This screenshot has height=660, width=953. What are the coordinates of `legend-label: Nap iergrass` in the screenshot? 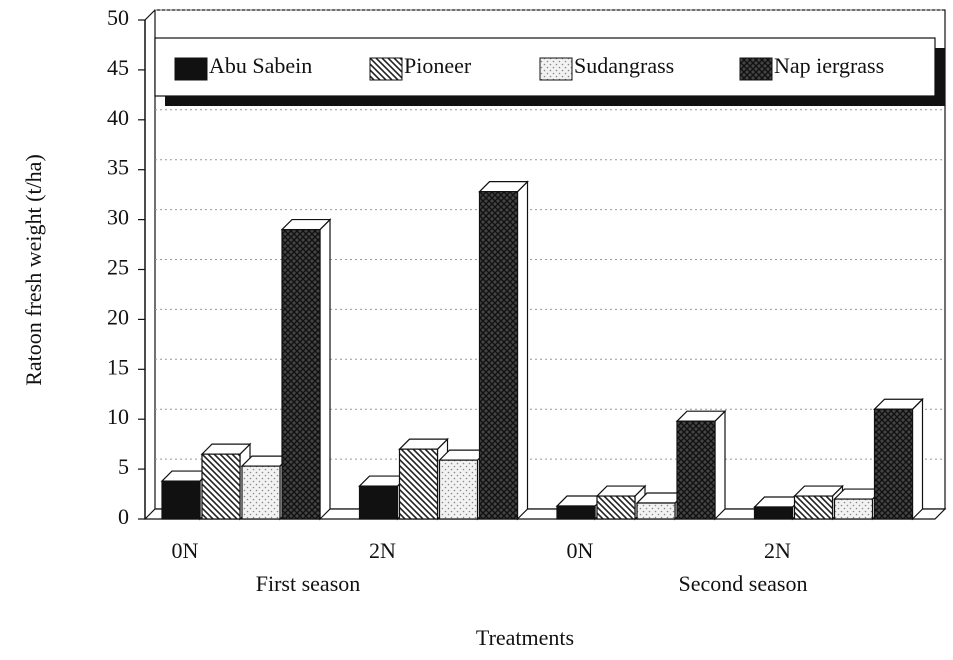 It's located at (829, 65).